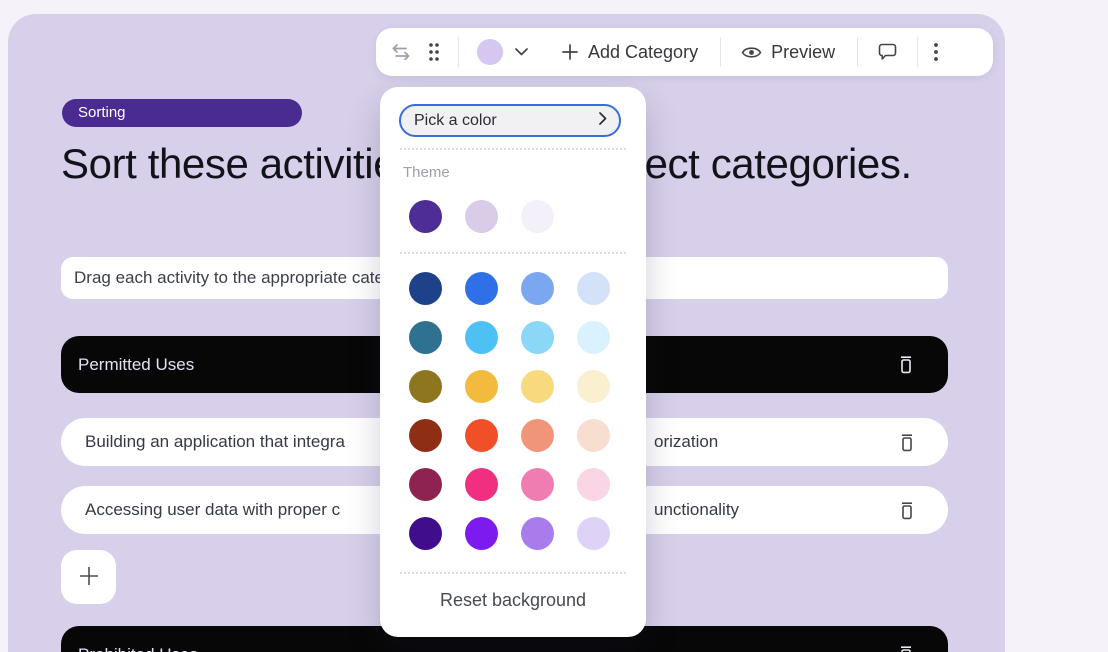 Image resolution: width=1108 pixels, height=652 pixels. Describe the element at coordinates (426, 172) in the screenshot. I see `theme-section-label: Theme` at that location.